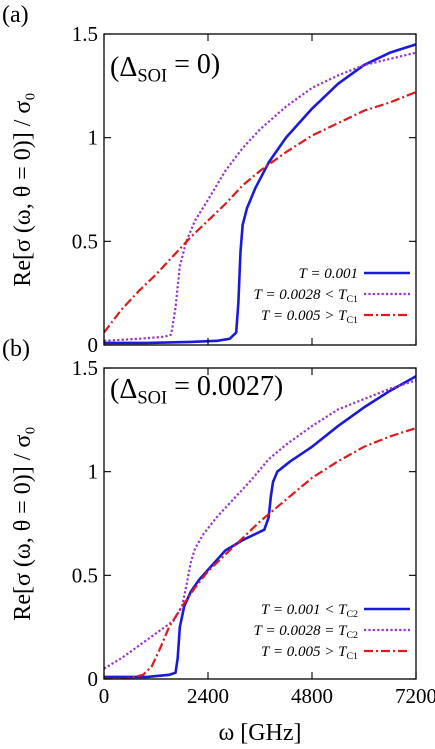 This screenshot has height=749, width=435. Describe the element at coordinates (328, 274) in the screenshot. I see `legend-label-0: T = 0.001` at that location.